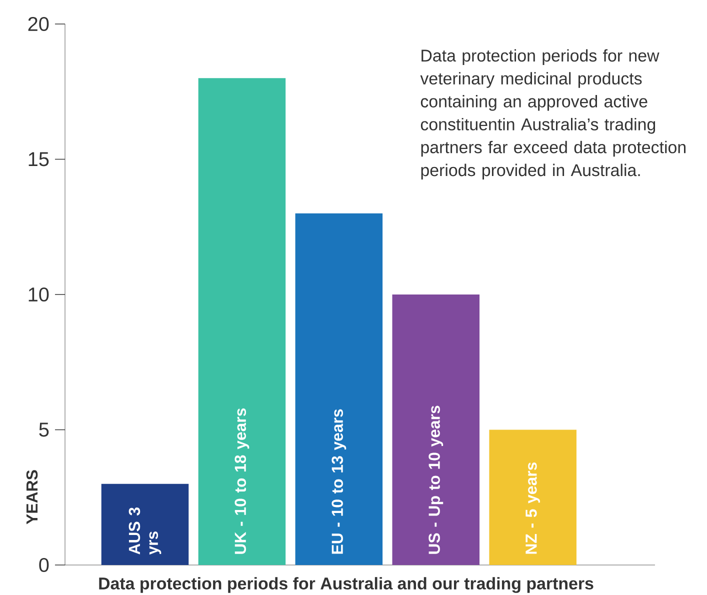 This screenshot has width=707, height=595. What do you see at coordinates (44, 429) in the screenshot?
I see `y-tick-label: 5` at bounding box center [44, 429].